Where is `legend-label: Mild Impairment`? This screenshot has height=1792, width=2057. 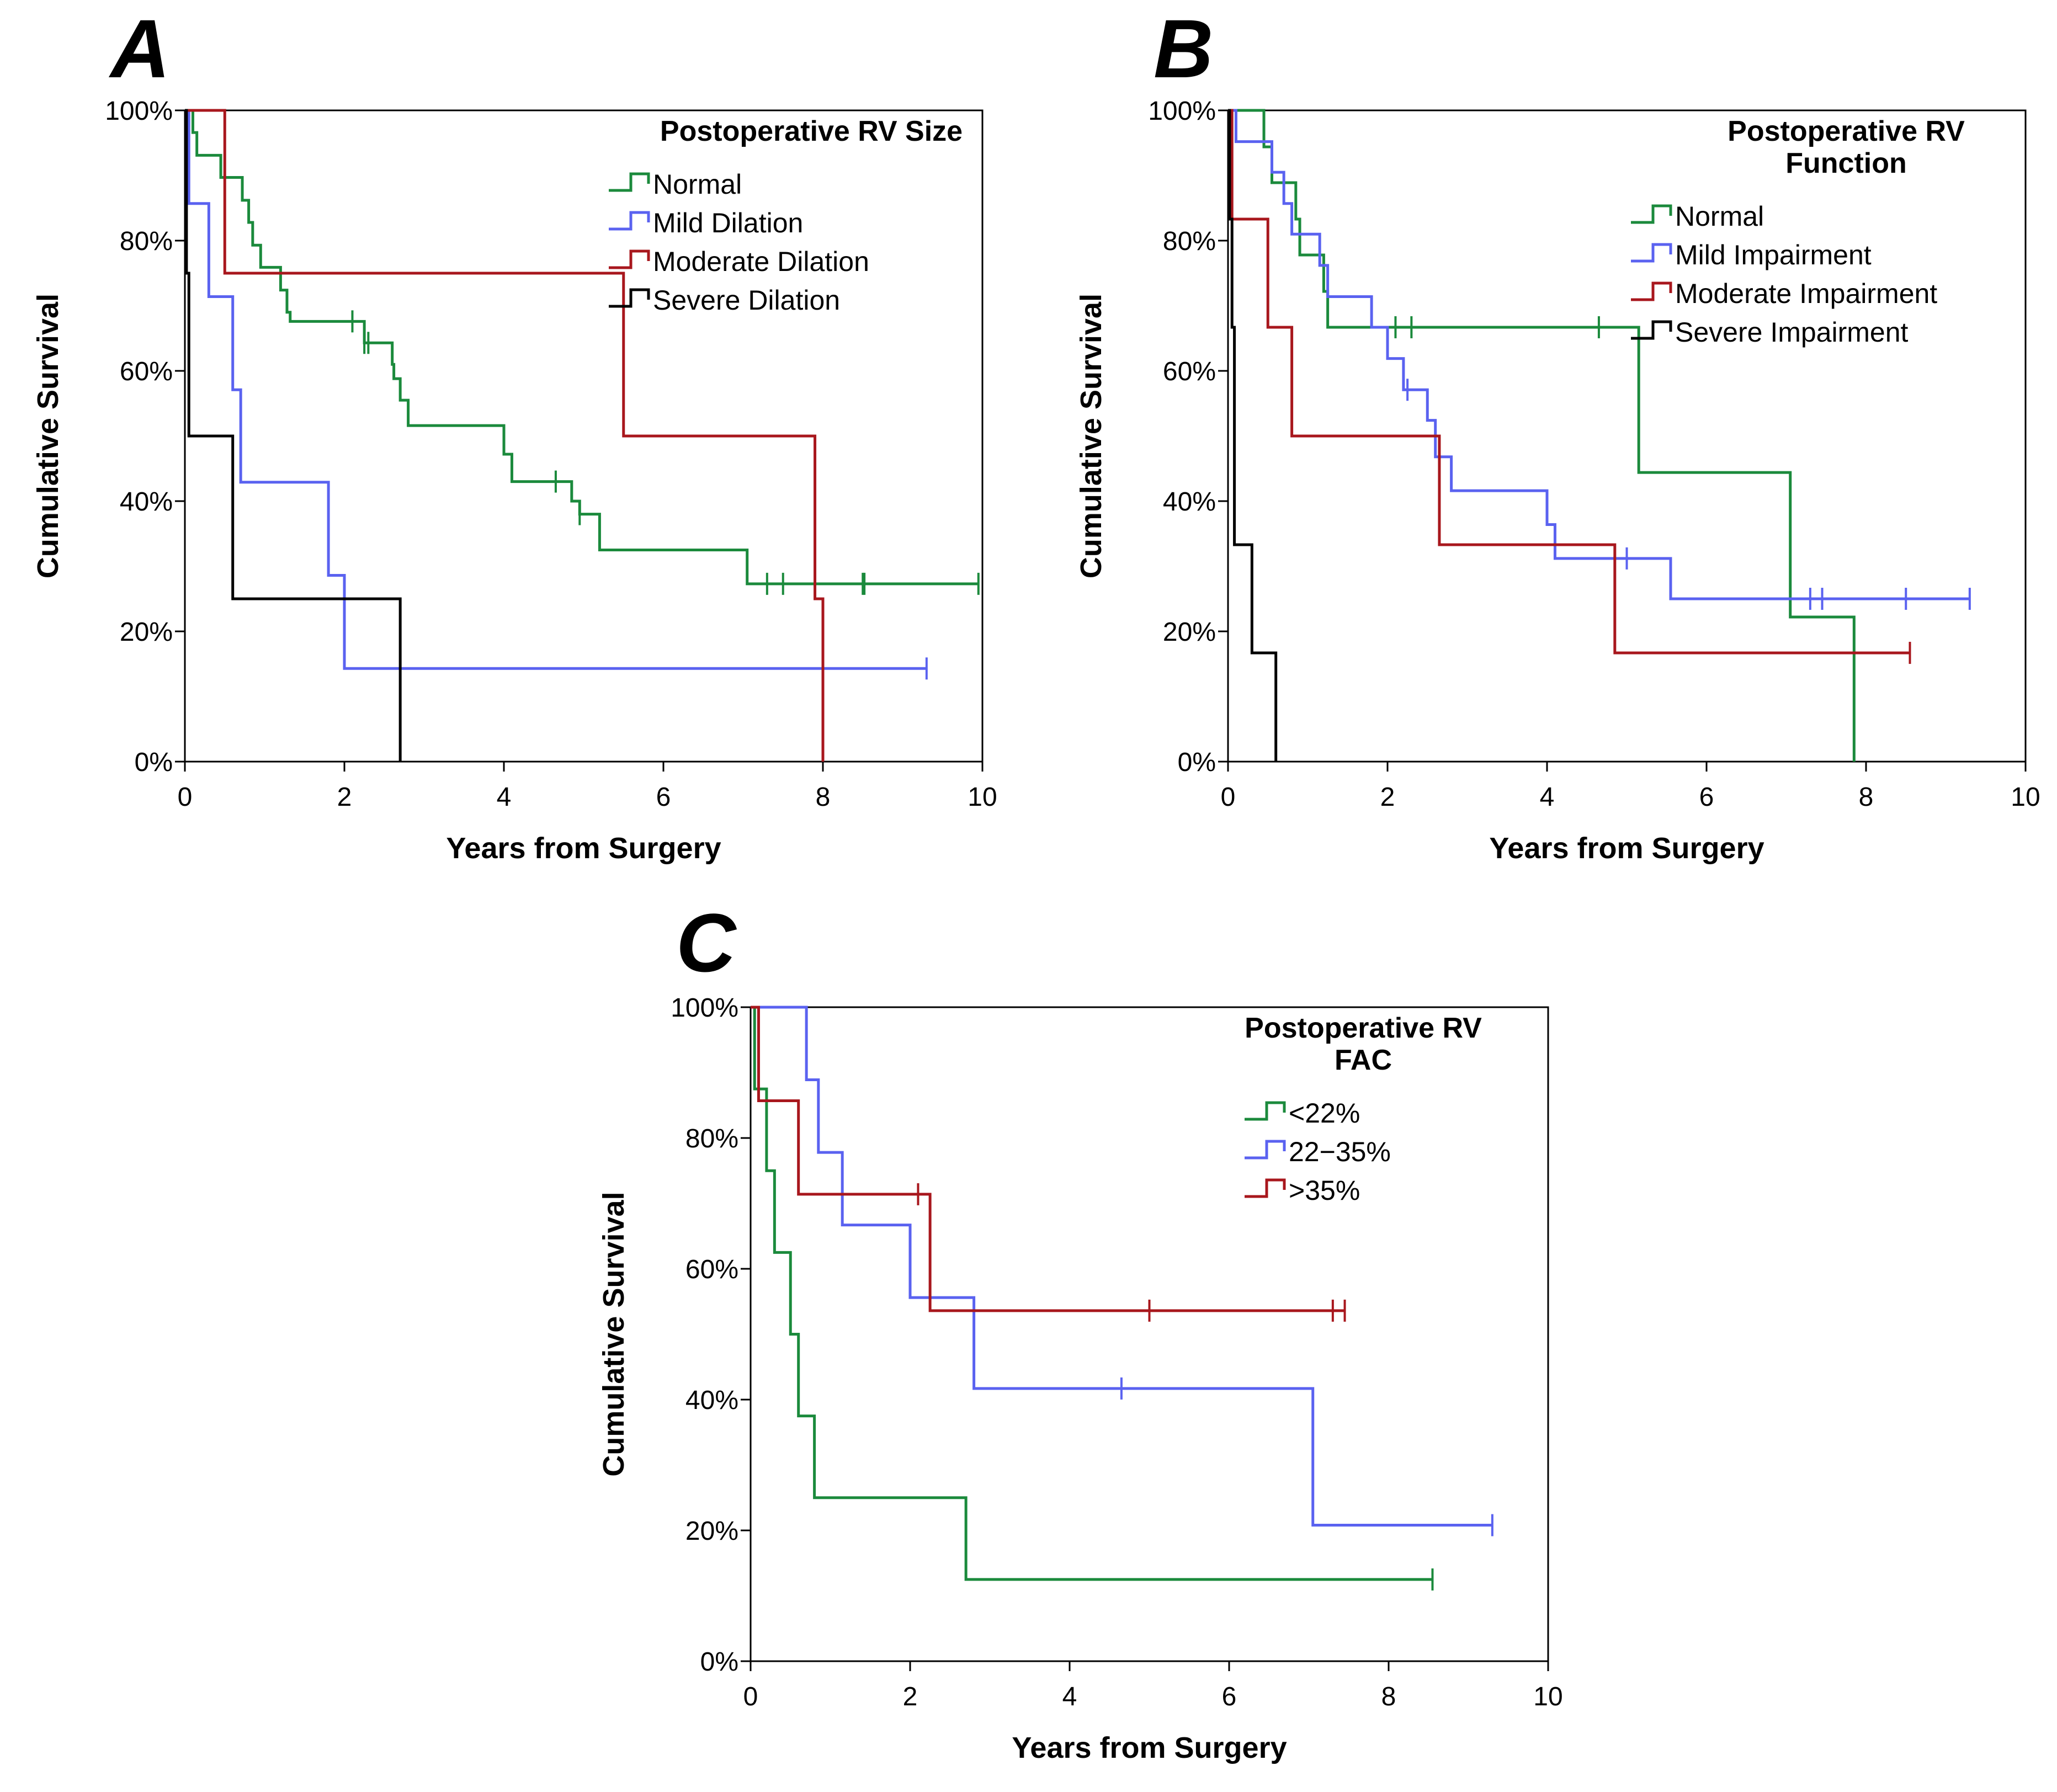
legend-label: Mild Impairment is located at coordinates (1773, 255).